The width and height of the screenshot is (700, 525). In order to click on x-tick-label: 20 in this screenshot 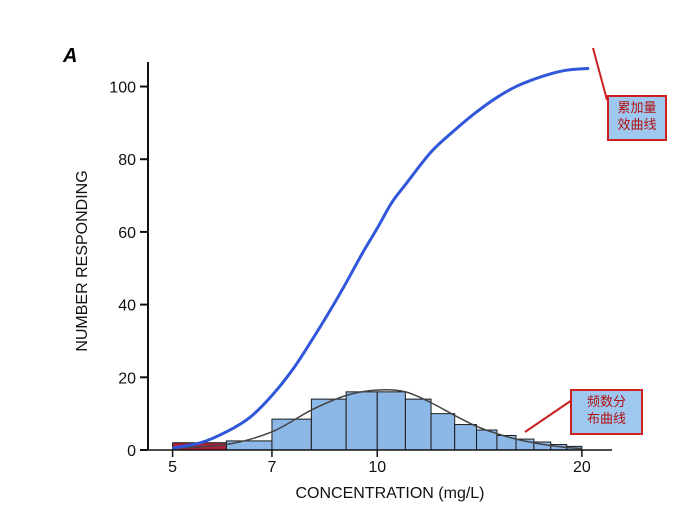, I will do `click(582, 467)`.